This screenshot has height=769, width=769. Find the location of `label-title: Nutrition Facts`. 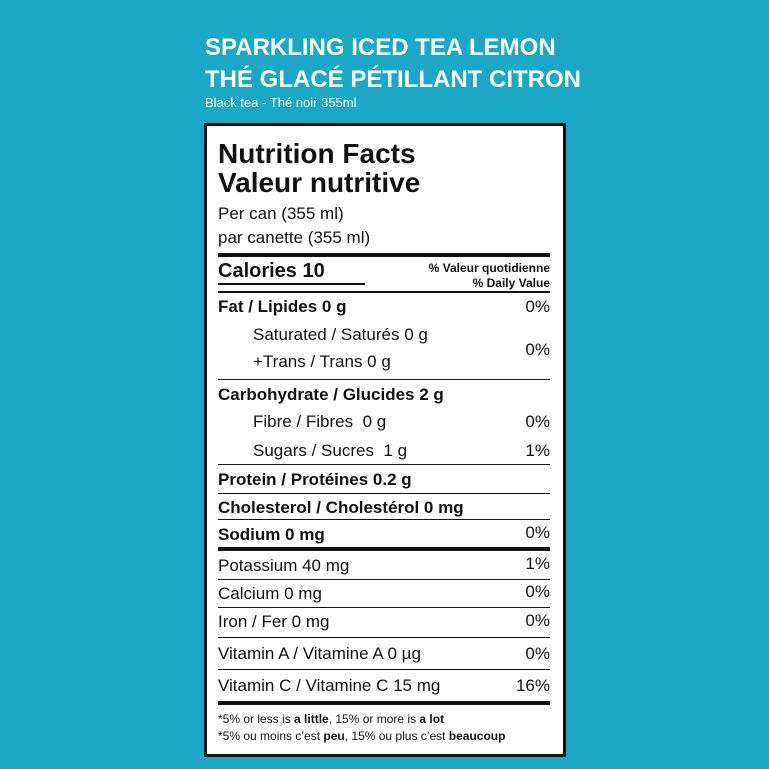

label-title: Nutrition Facts is located at coordinates (317, 153).